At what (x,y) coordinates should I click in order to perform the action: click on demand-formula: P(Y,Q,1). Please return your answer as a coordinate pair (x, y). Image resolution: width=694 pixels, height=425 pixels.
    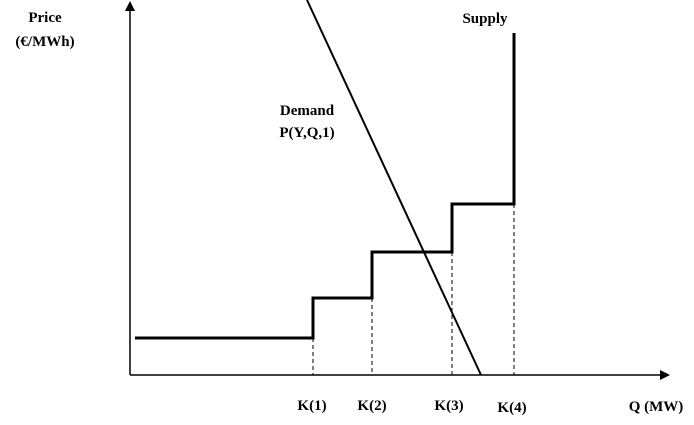
    Looking at the image, I should click on (306, 133).